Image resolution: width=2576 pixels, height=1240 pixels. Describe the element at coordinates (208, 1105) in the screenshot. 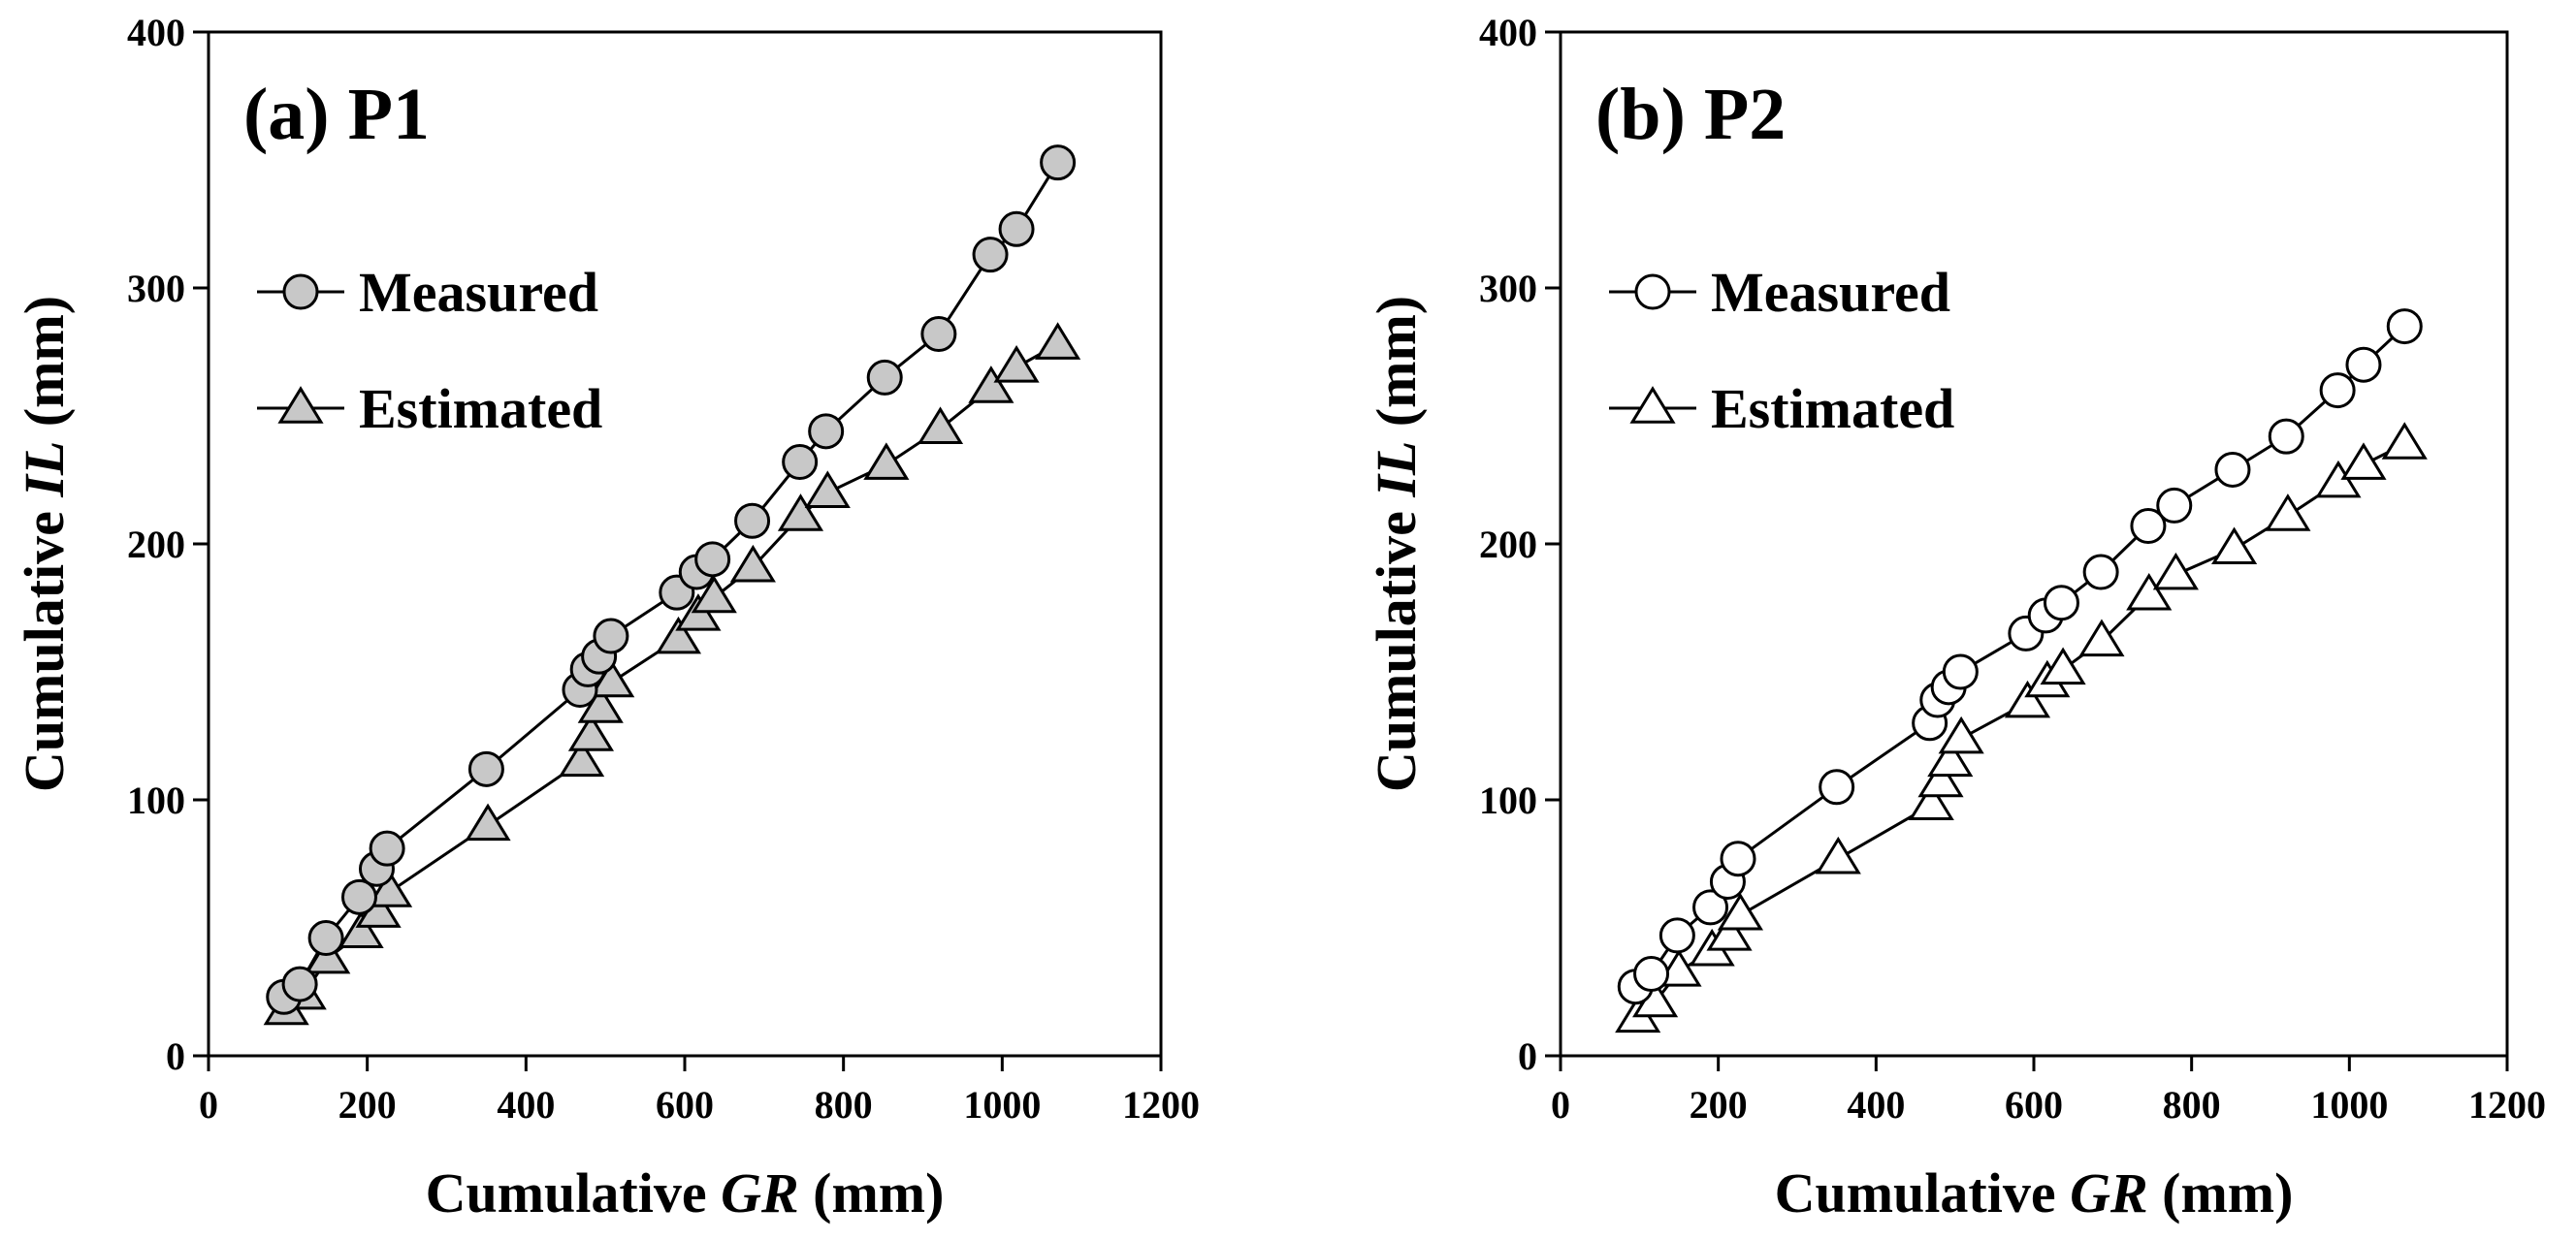

I see `x-tick-label: 0` at that location.